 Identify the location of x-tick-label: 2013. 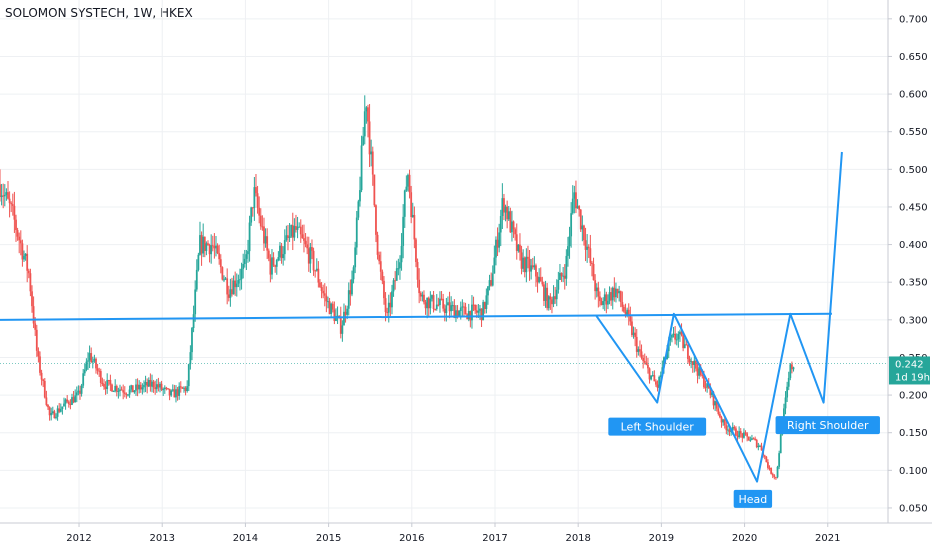
(161, 538).